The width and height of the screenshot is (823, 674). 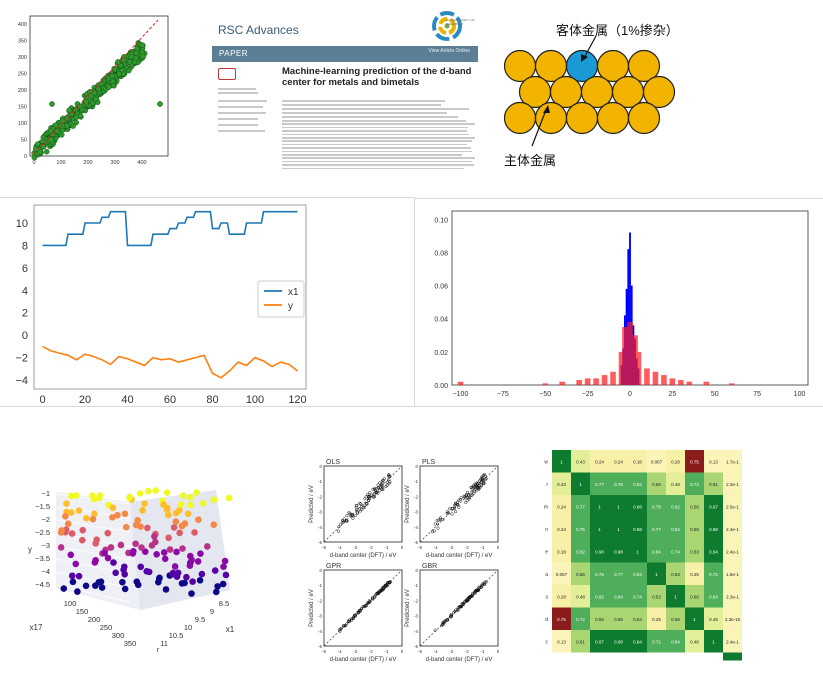 I want to click on y-tick-label: -3, so click(x=320, y=616).